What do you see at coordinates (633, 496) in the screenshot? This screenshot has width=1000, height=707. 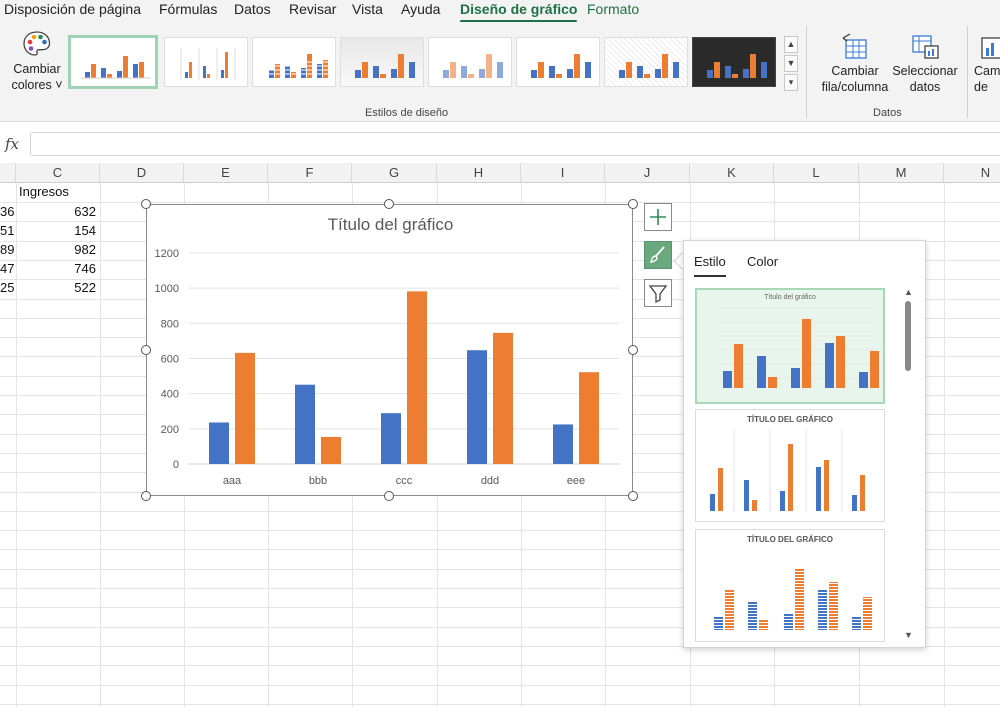 I see `resize-handle-bottom-right` at bounding box center [633, 496].